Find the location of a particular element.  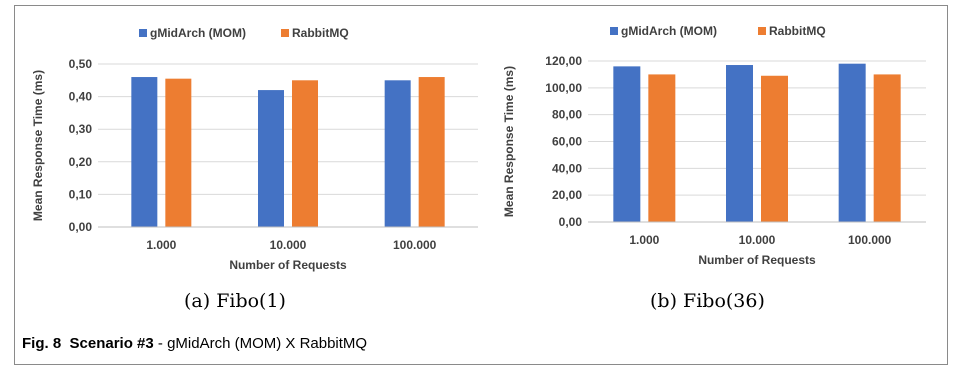

caption-label: Fig. 8 is located at coordinates (42, 343).